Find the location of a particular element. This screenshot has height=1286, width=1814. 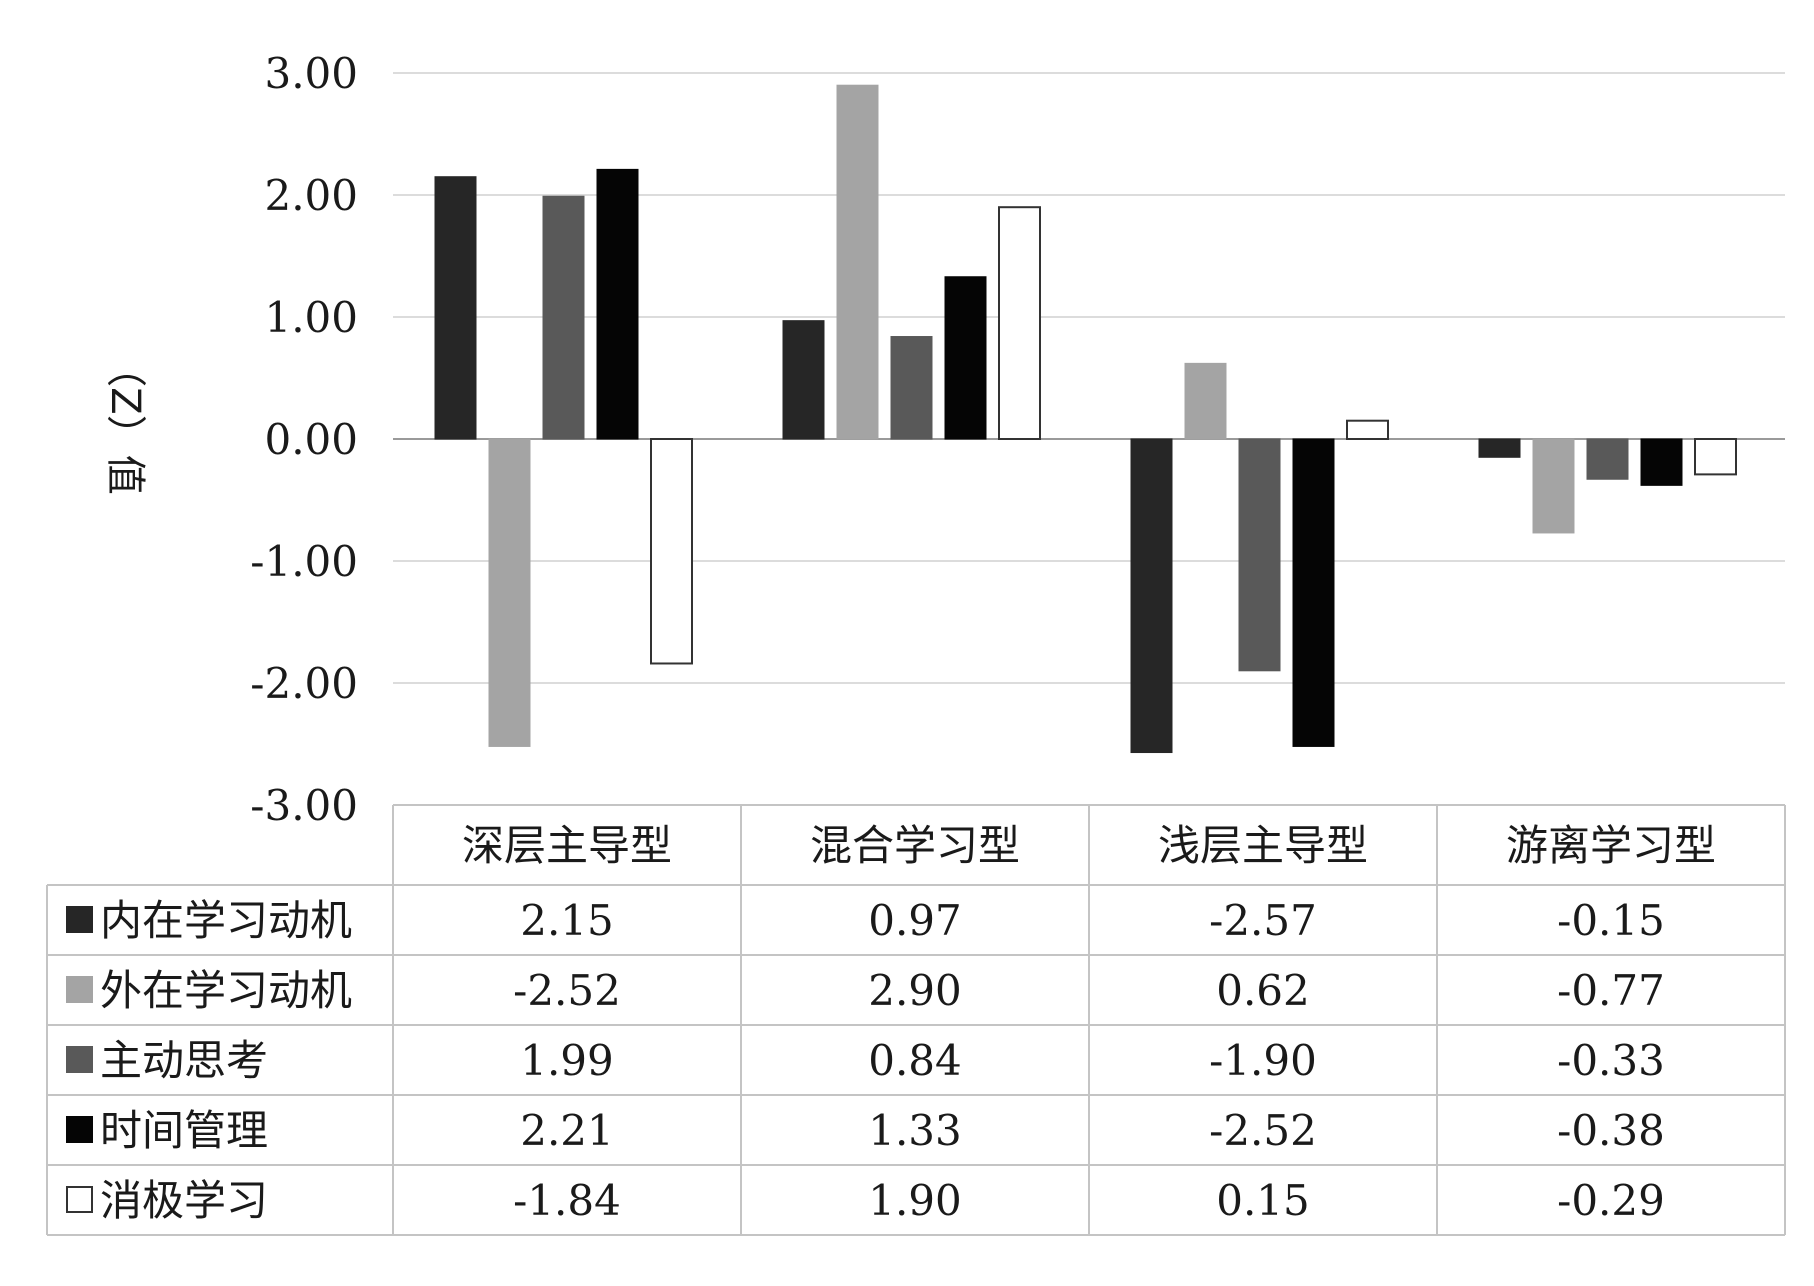

data-label: 2.15 is located at coordinates (567, 920).